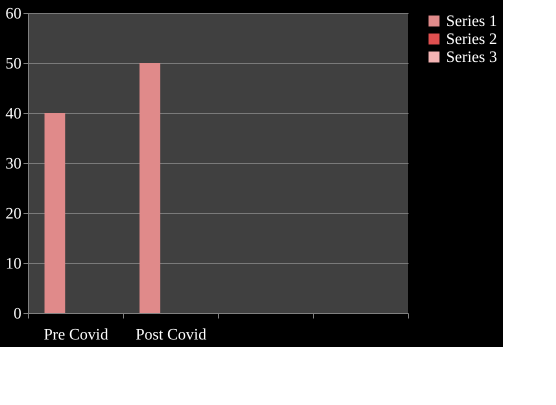 The height and width of the screenshot is (405, 556). What do you see at coordinates (14, 14) in the screenshot?
I see `y-tick-label: 60` at bounding box center [14, 14].